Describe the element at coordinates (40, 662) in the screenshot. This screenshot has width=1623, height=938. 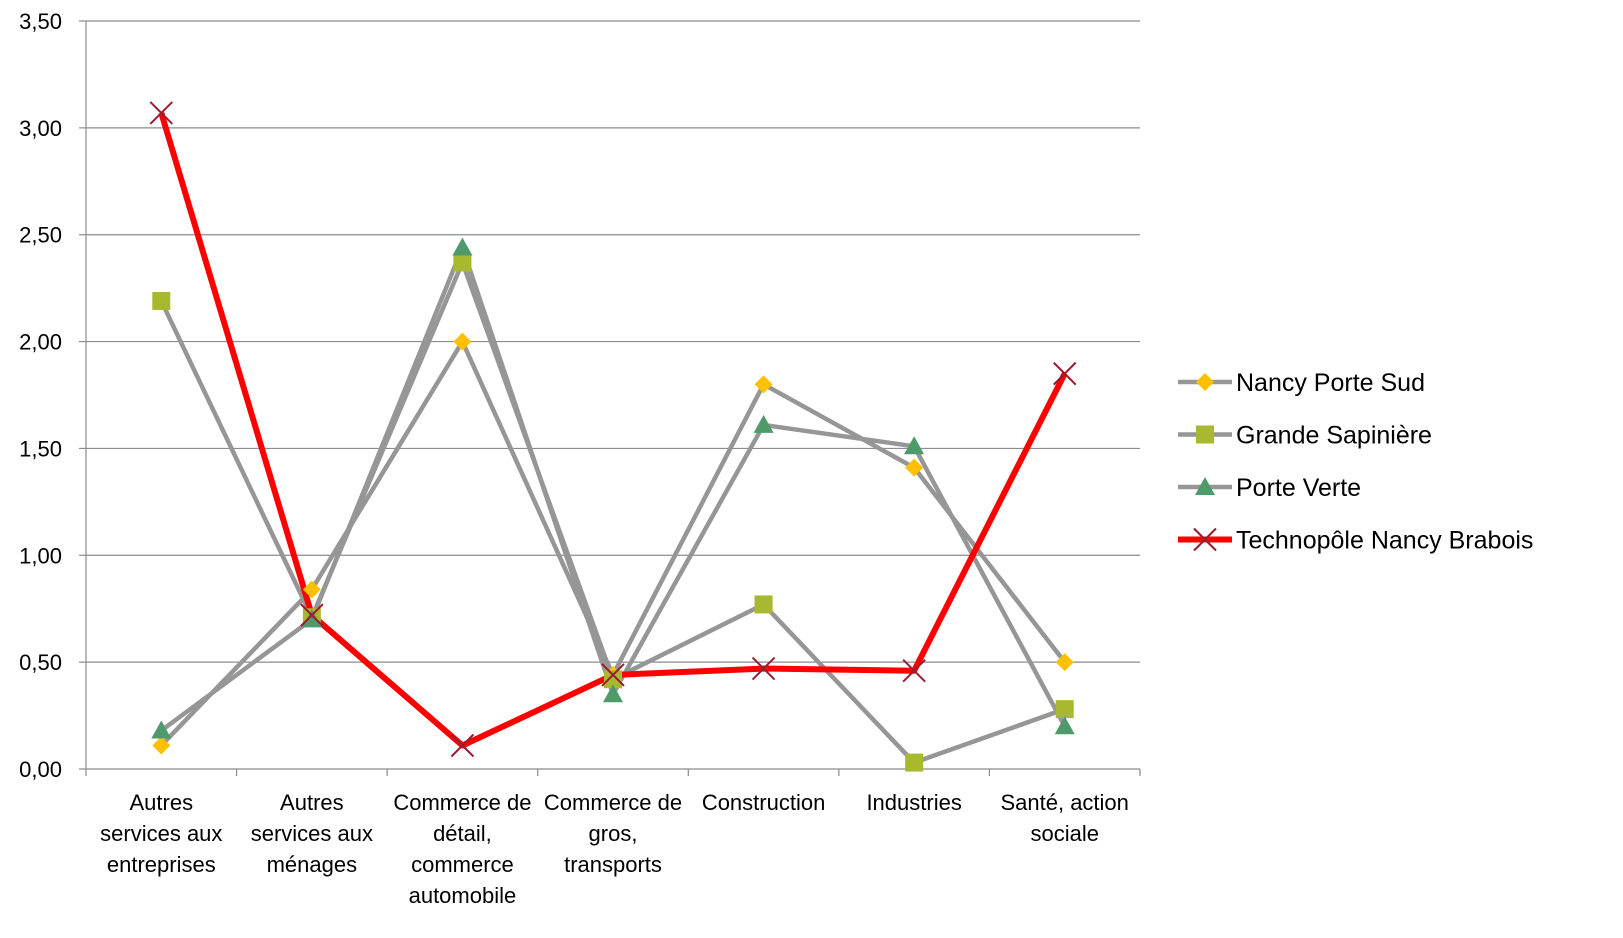
I see `y-tick-label: 0,50` at that location.